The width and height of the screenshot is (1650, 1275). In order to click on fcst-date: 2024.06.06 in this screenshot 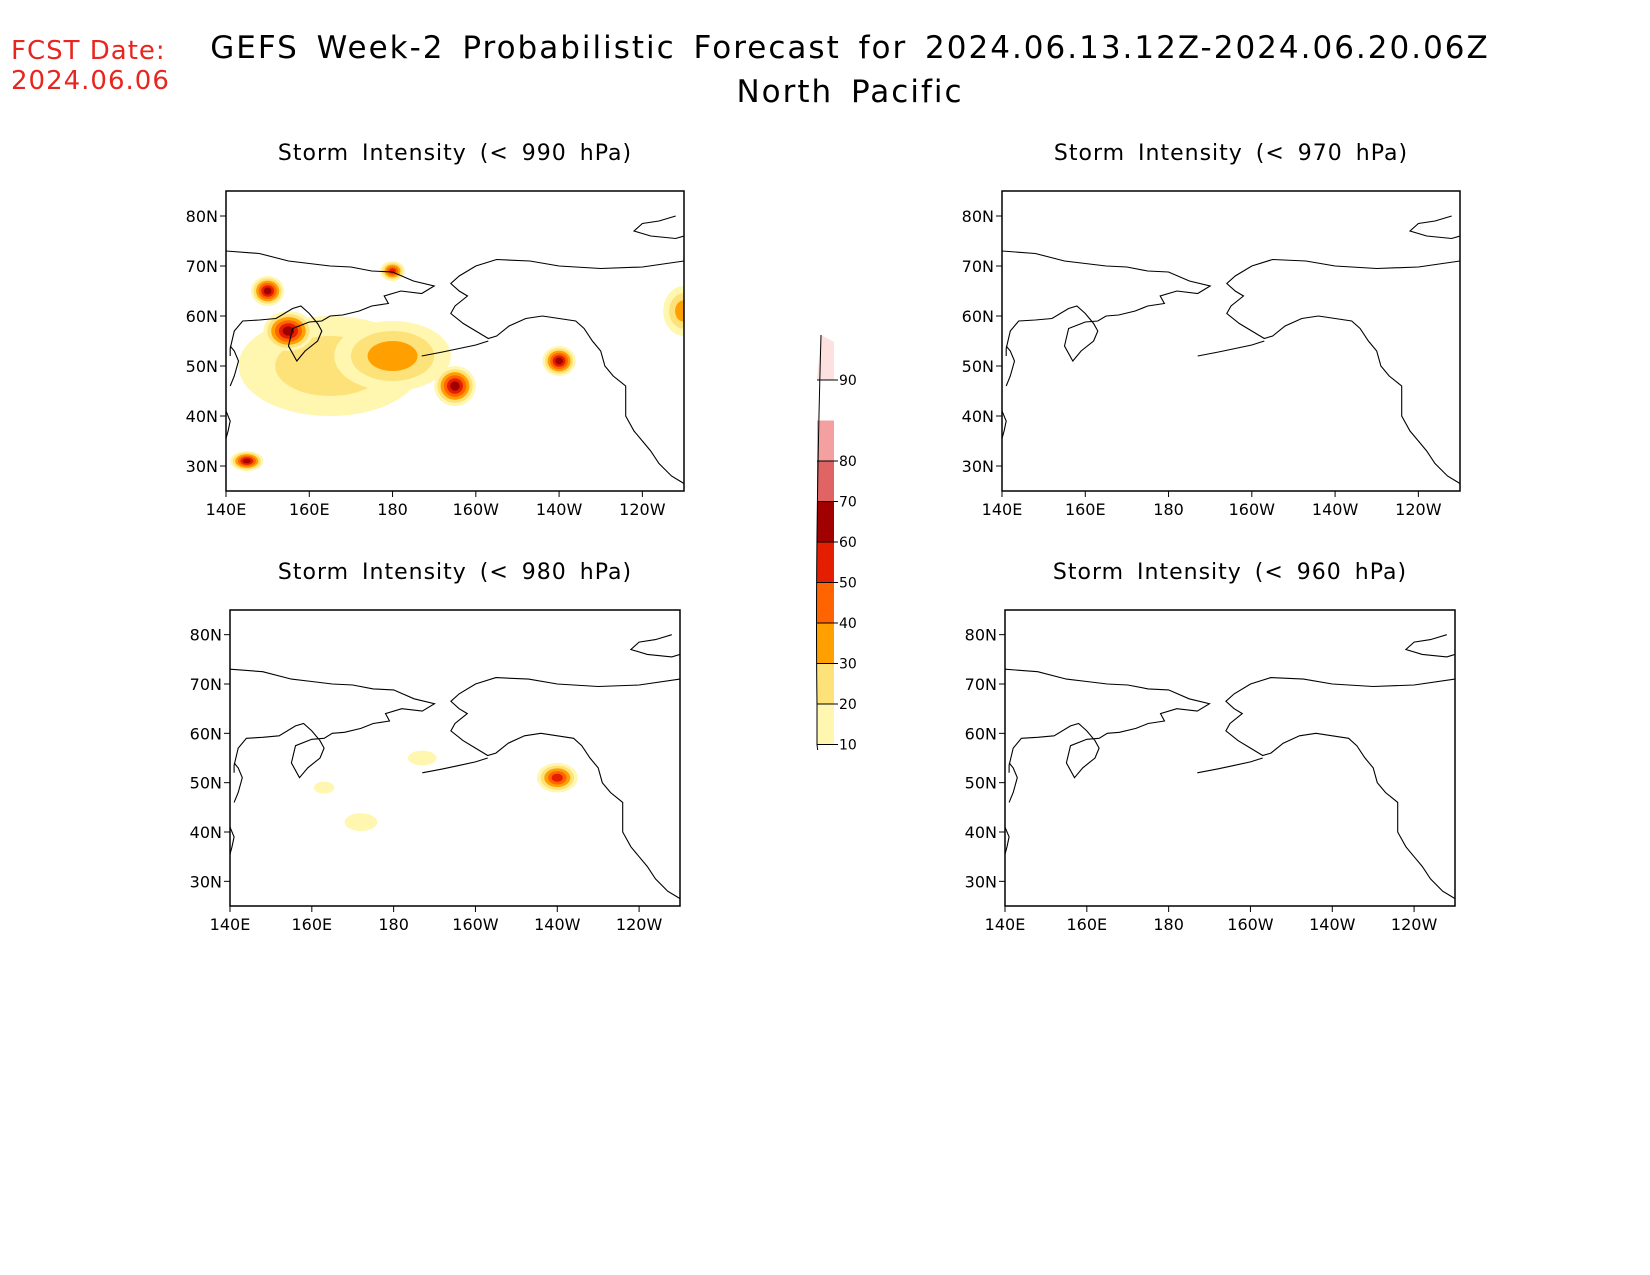, I will do `click(90, 81)`.